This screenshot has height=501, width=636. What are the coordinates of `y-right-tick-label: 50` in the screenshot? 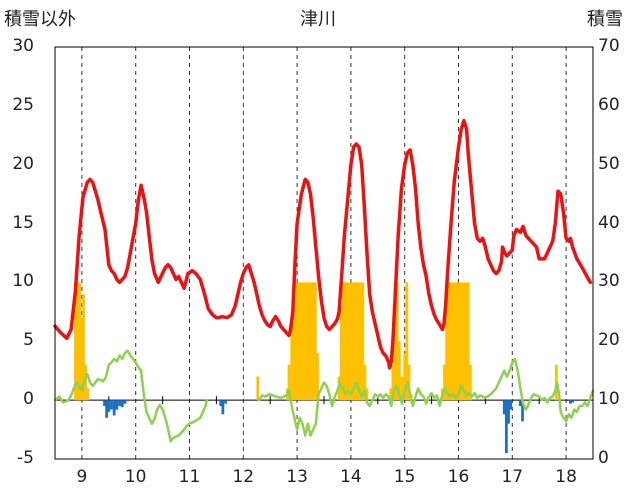 It's located at (609, 163).